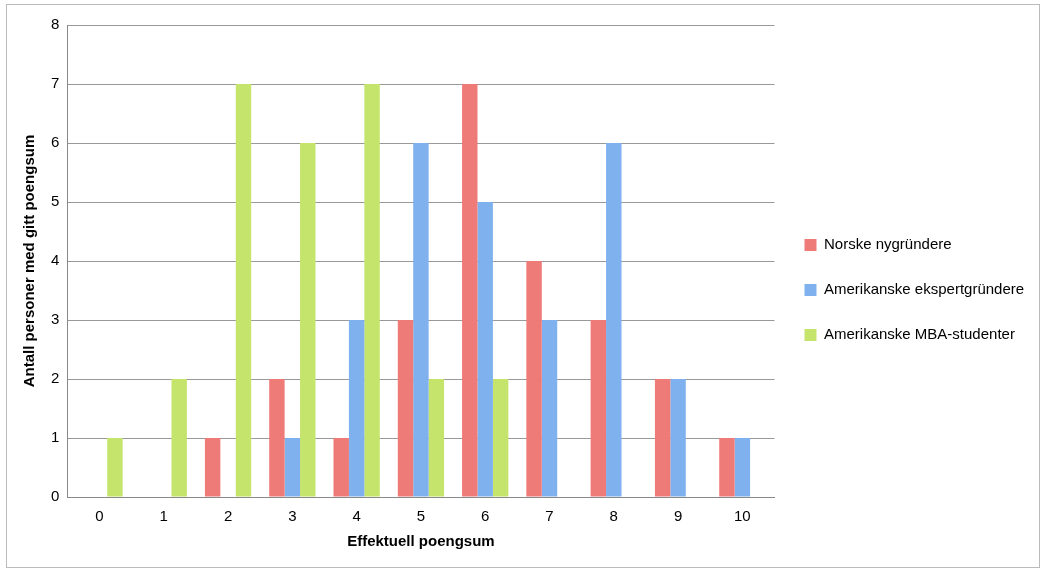  Describe the element at coordinates (163, 516) in the screenshot. I see `x-tick-label: 1` at that location.